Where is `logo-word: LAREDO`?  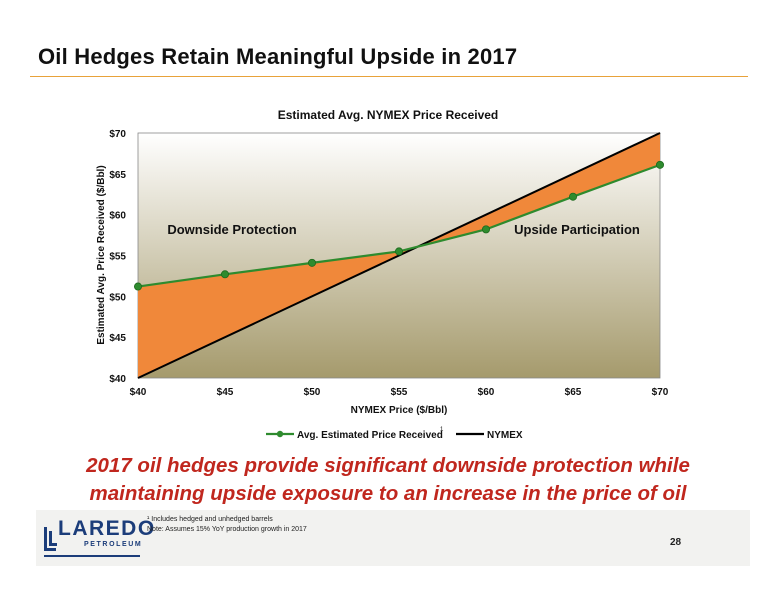 logo-word: LAREDO is located at coordinates (107, 528).